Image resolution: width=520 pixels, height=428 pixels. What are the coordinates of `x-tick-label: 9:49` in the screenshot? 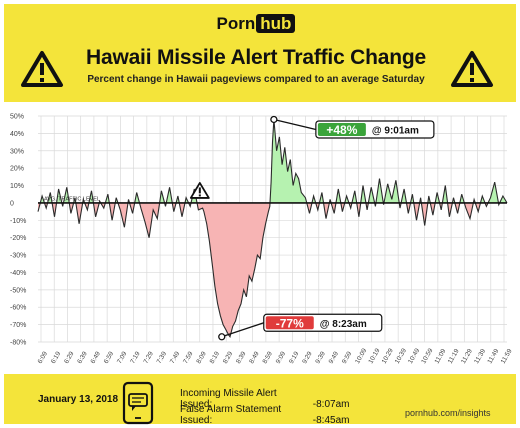 It's located at (334, 357).